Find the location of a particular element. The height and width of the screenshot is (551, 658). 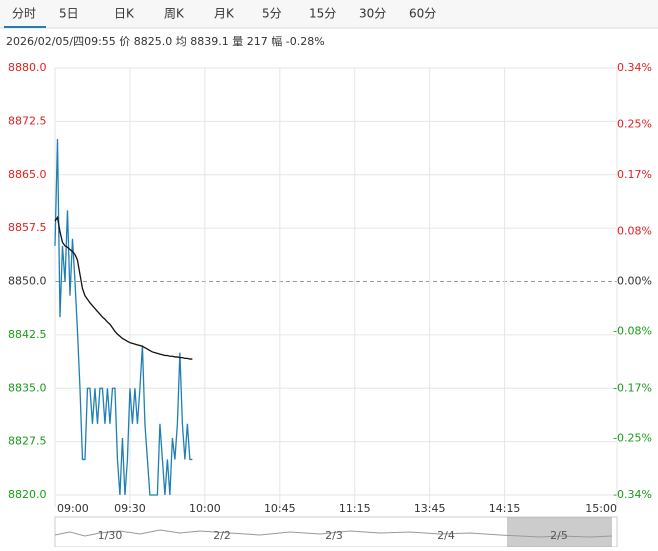

x-tick-label: 14:15 is located at coordinates (505, 508).